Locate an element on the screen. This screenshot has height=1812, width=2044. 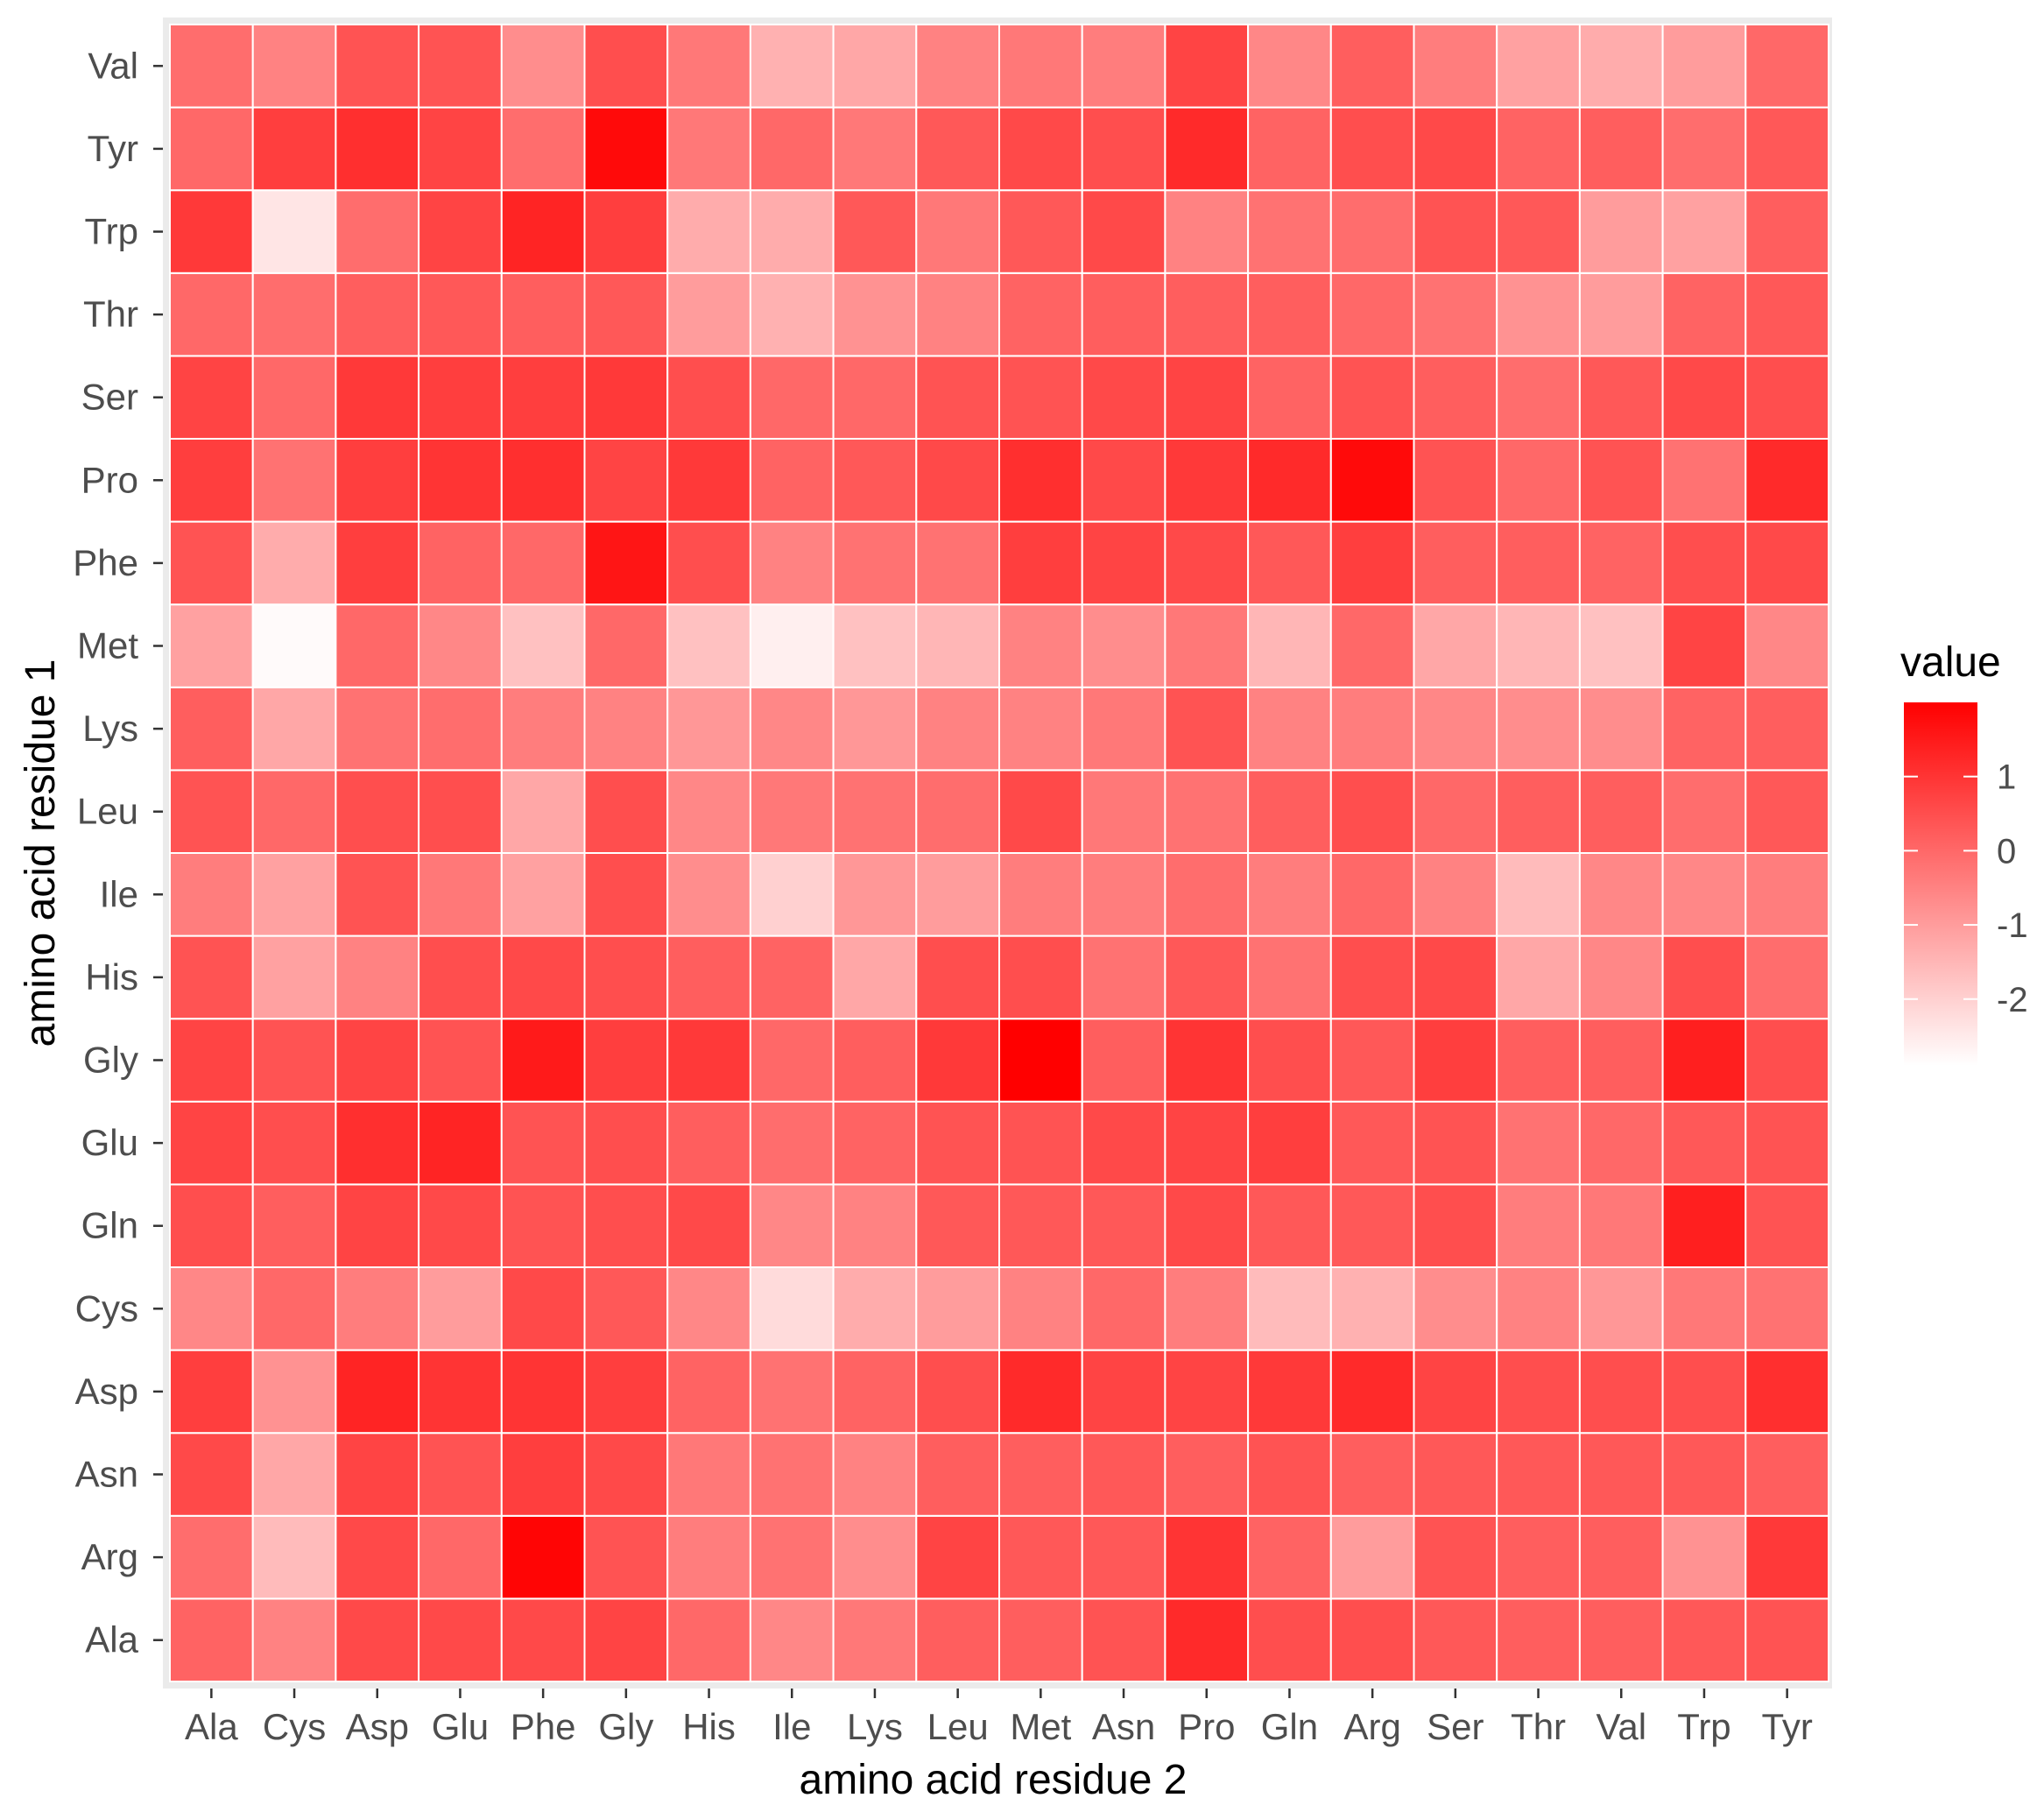
heatmap-cell-cys-asn is located at coordinates (1123, 1308).